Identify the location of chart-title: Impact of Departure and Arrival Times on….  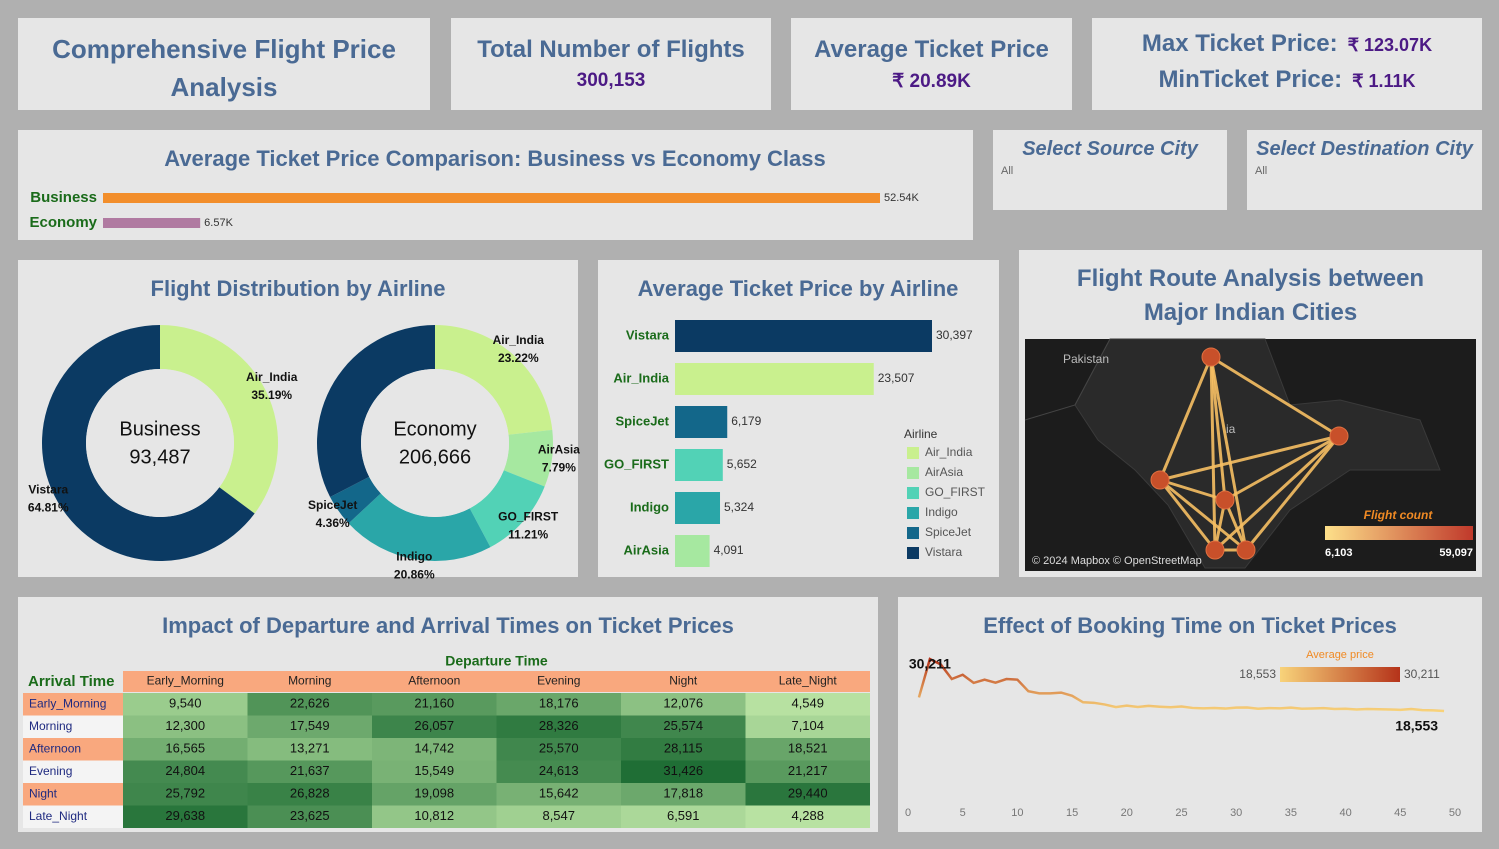
(448, 625).